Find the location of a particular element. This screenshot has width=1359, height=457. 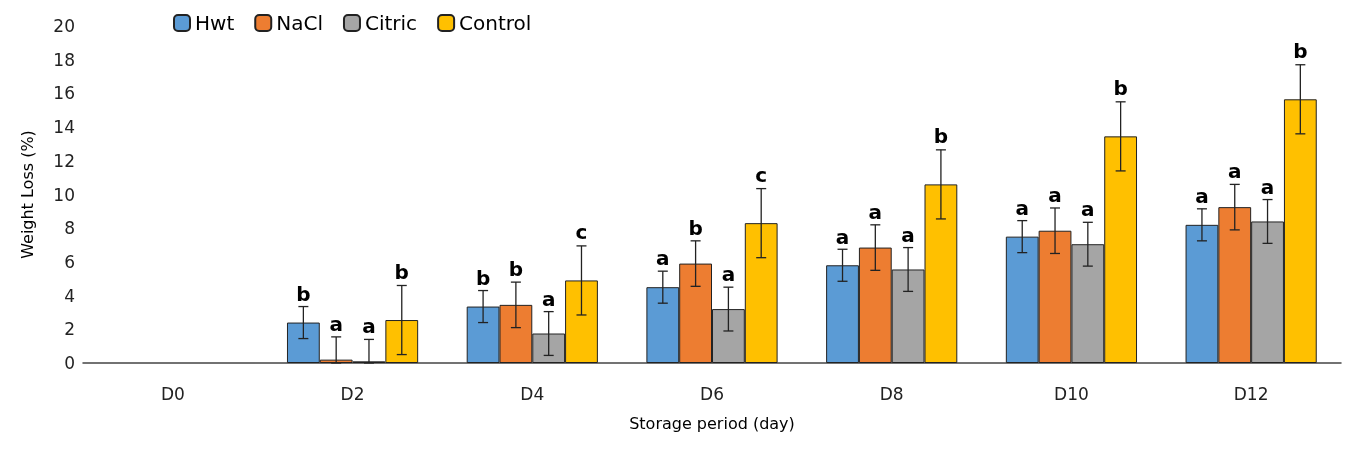

y-tick-label: 20 is located at coordinates (64, 26).